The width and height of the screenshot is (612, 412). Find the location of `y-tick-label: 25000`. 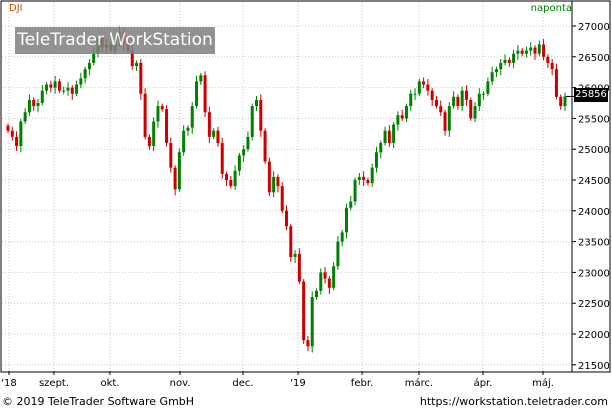

y-tick-label: 25000 is located at coordinates (594, 150).